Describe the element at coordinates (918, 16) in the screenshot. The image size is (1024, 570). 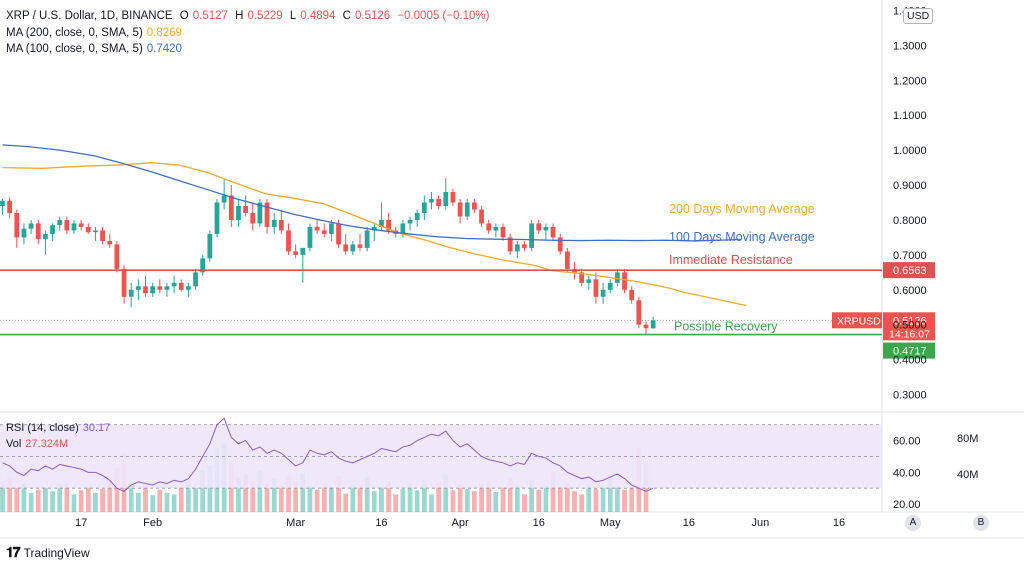
I see `currency-button: USD` at that location.